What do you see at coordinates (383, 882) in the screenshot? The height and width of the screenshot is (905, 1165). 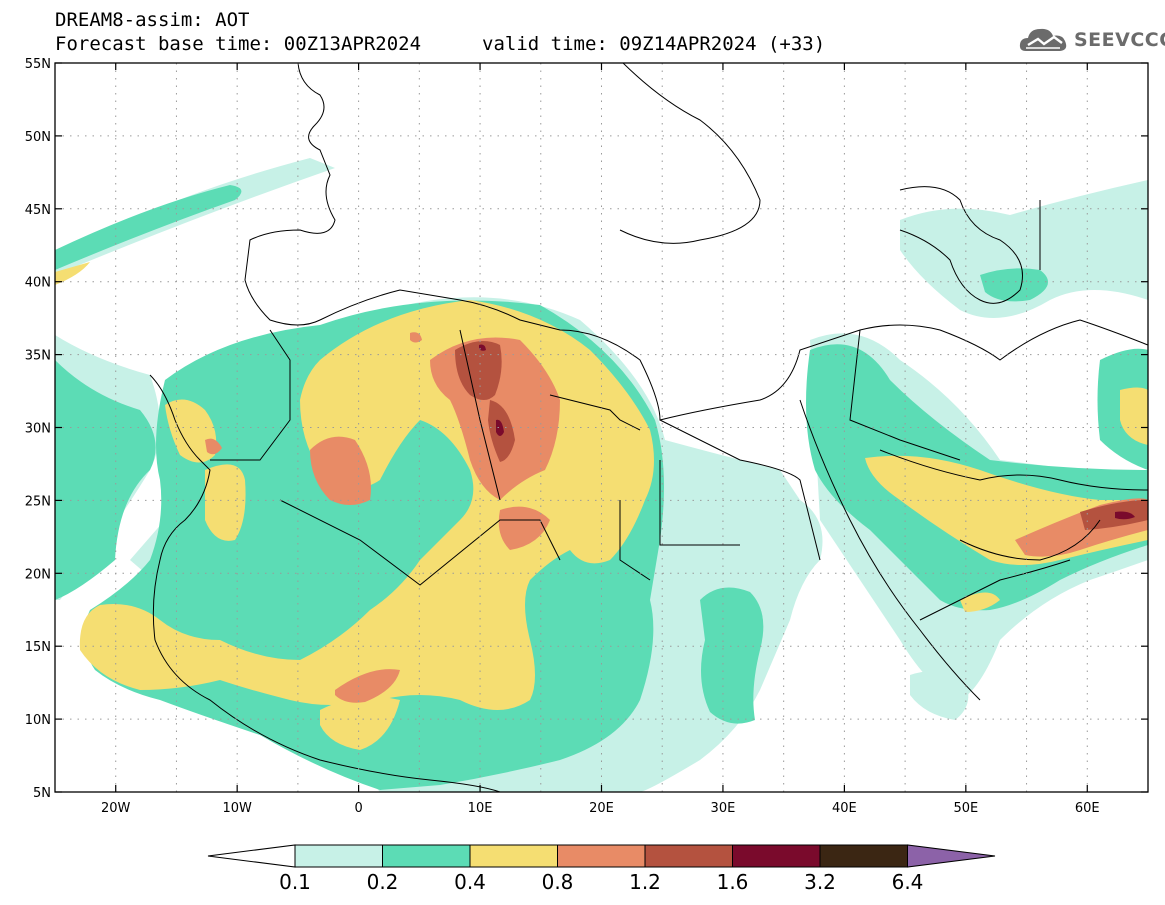 I see `colorbar-level-label: 0.2` at bounding box center [383, 882].